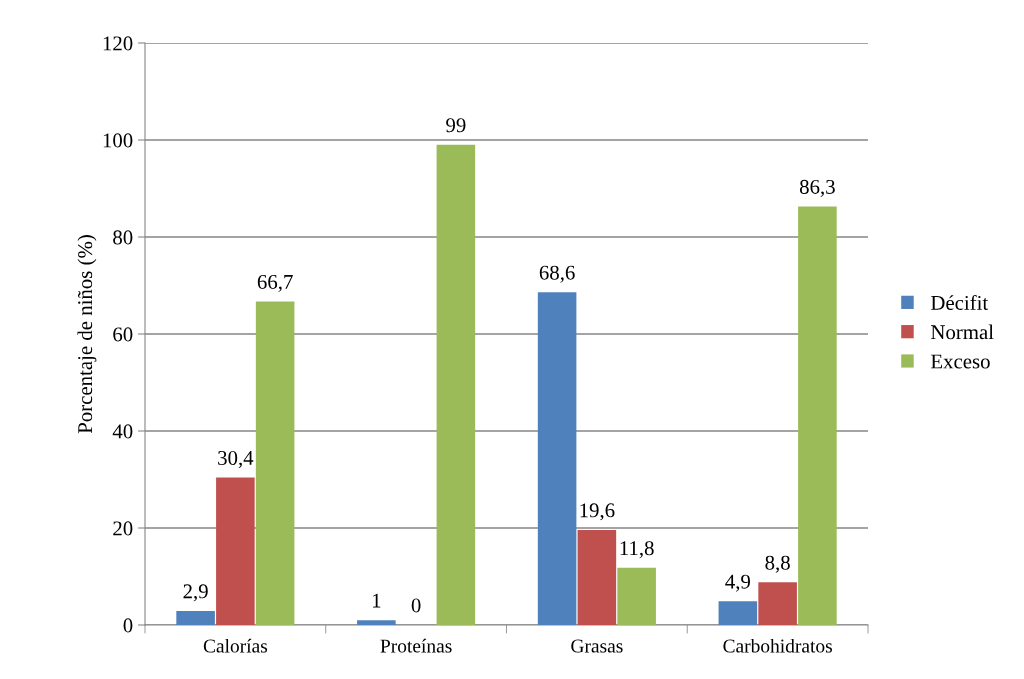 The image size is (1024, 679). Describe the element at coordinates (416, 645) in the screenshot. I see `x-tick-label: Proteínas` at that location.